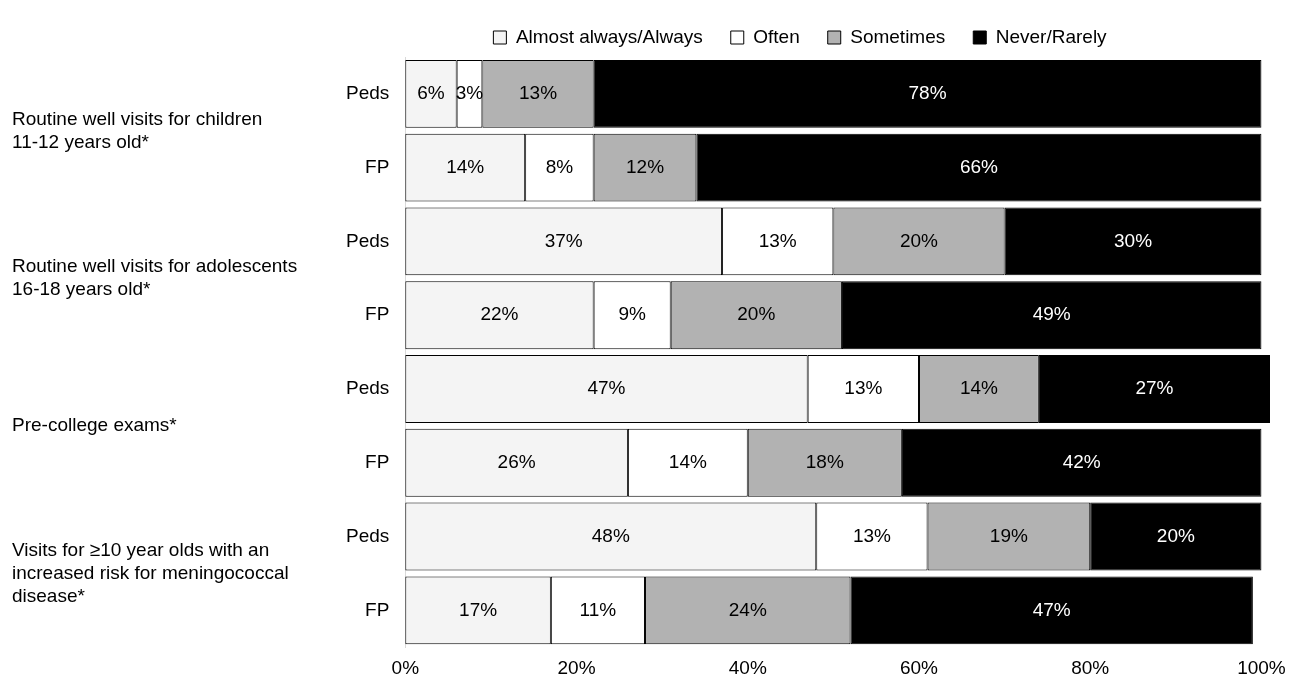  I want to click on x-tick-label: 100%, so click(1261, 667).